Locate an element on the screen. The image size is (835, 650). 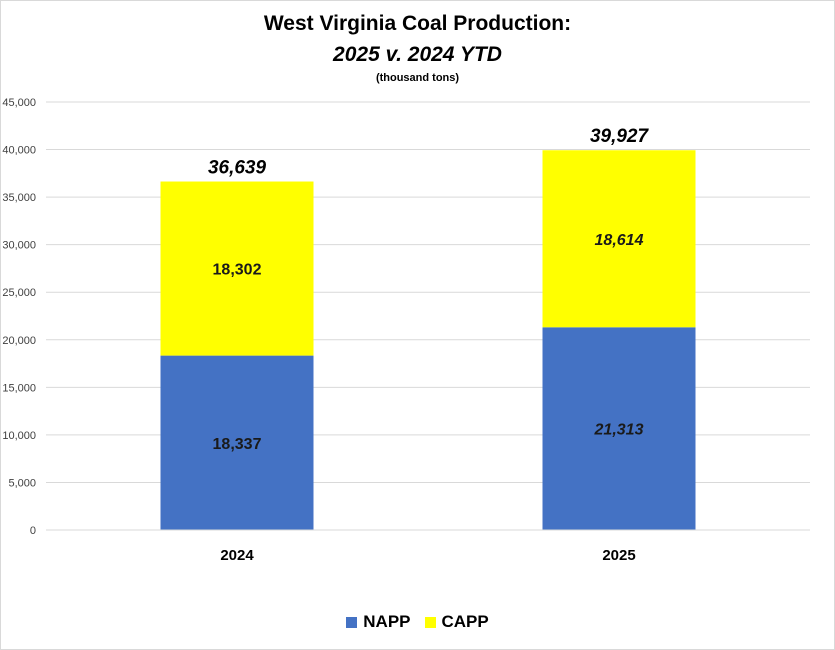
bar-napp-2024 is located at coordinates (237, 442).